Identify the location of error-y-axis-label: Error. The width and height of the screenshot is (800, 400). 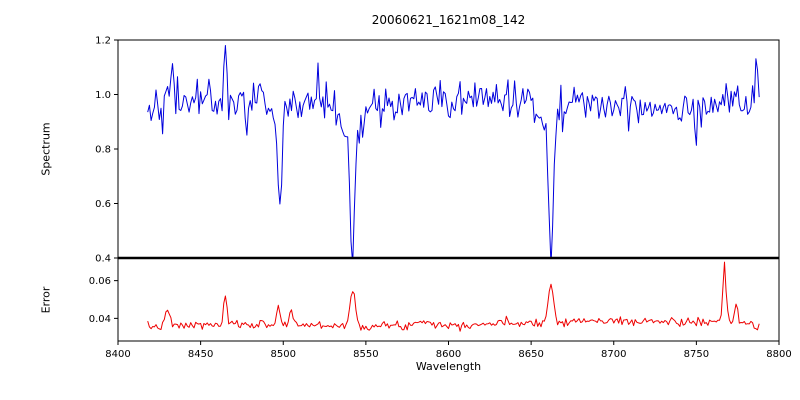
(46, 300).